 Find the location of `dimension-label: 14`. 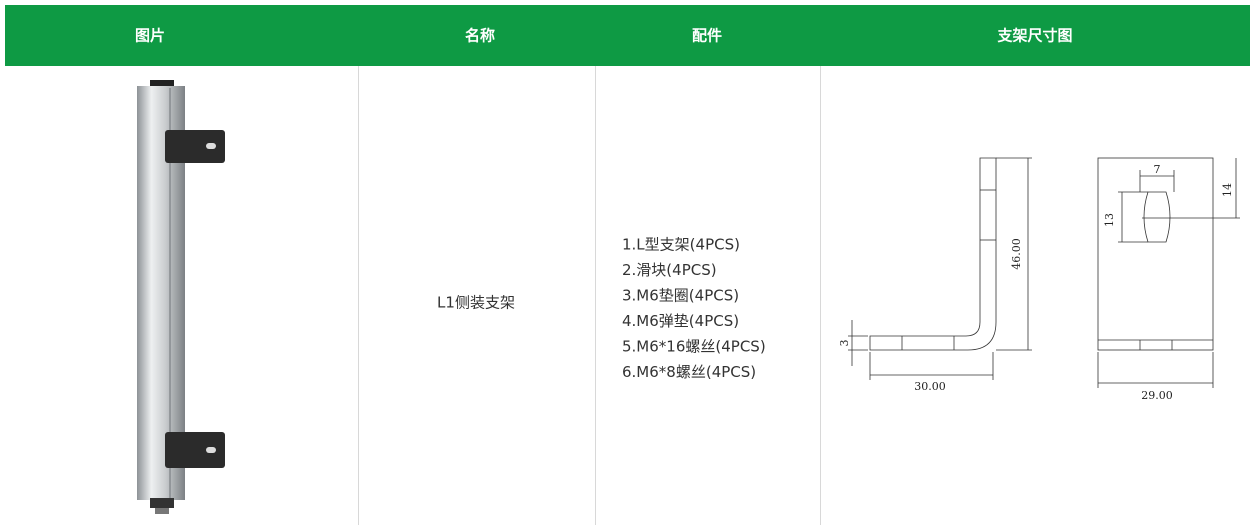

dimension-label: 14 is located at coordinates (1227, 190).